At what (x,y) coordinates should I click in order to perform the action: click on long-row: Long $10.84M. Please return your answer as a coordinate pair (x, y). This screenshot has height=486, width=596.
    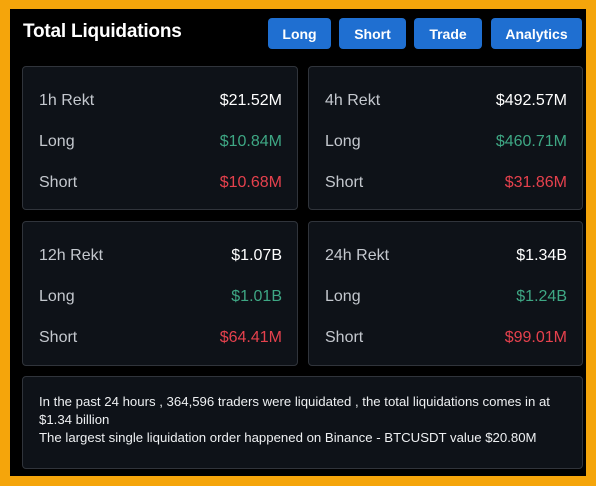
    Looking at the image, I should click on (160, 142).